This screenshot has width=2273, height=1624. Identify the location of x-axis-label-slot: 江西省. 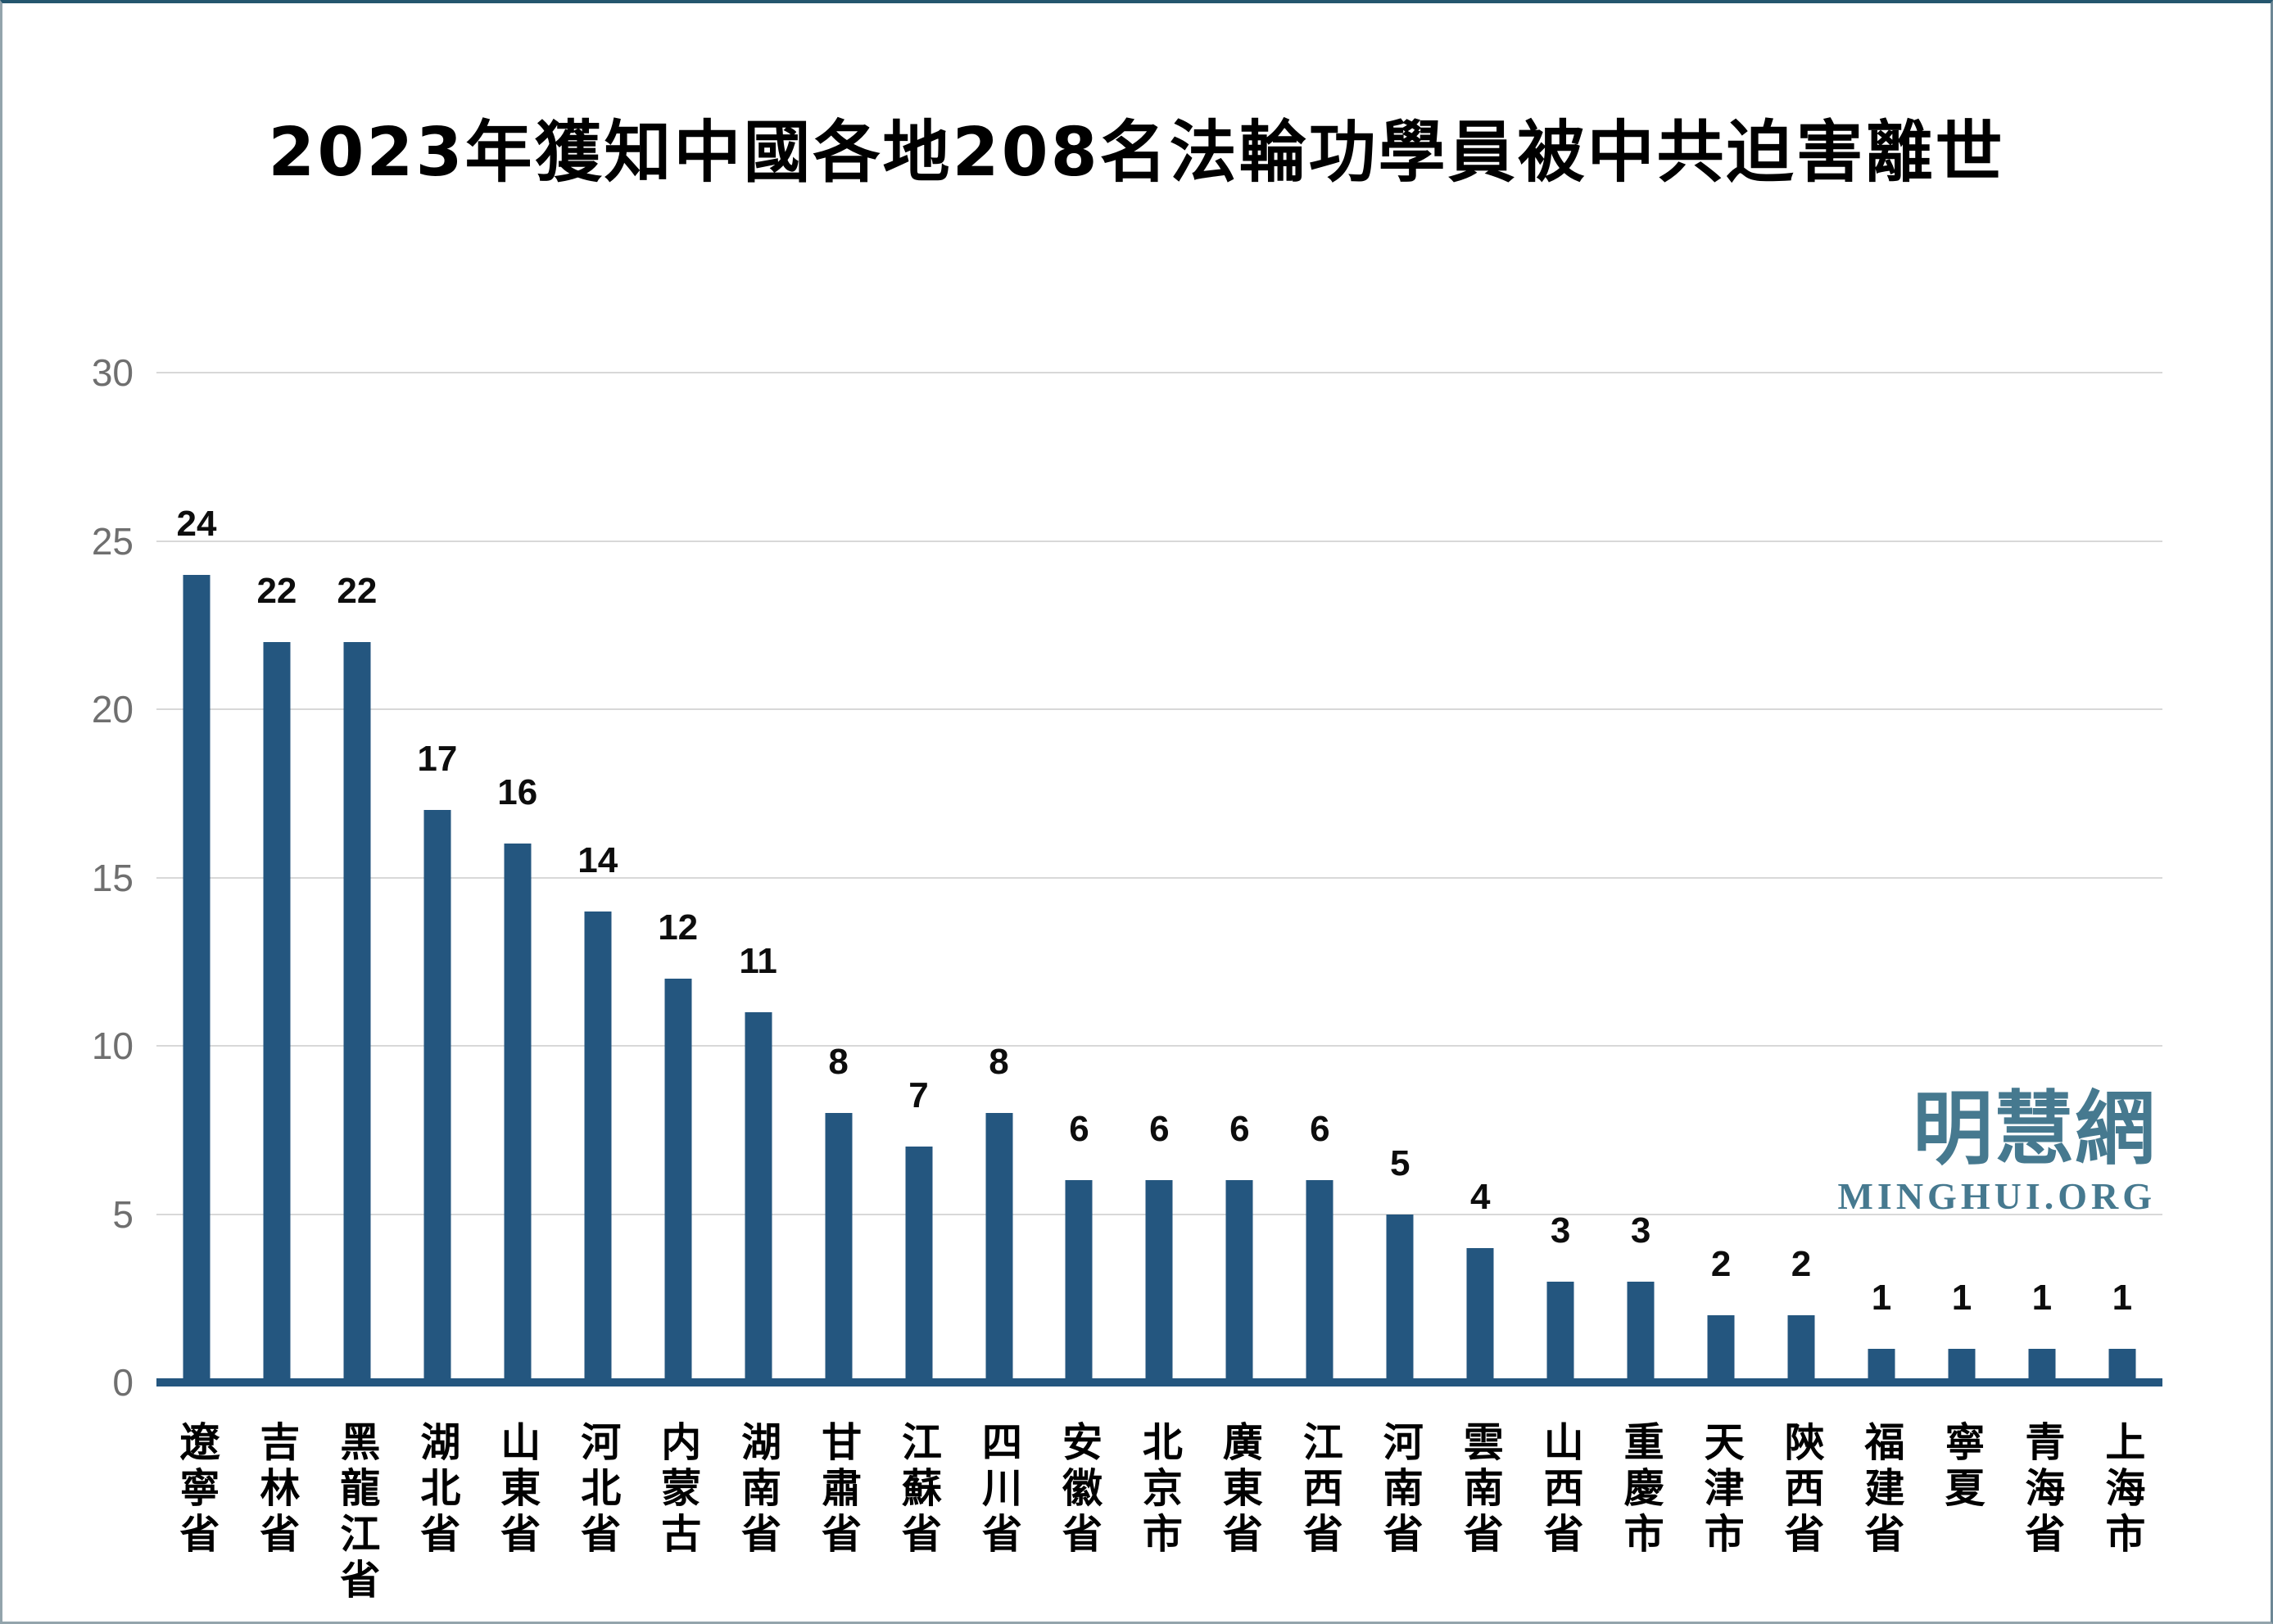
(1319, 1513).